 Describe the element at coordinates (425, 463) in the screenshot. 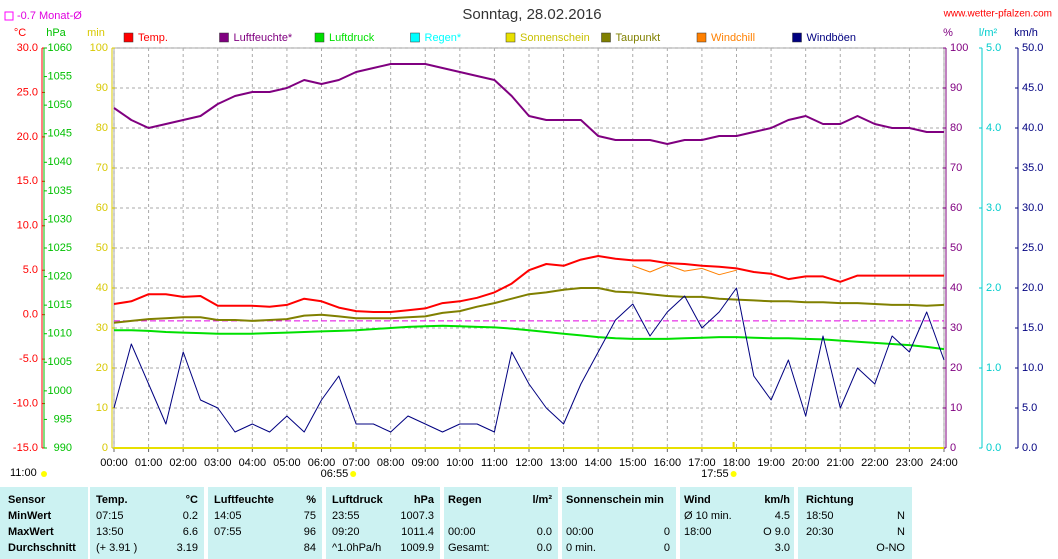

I see `x-tick-label: 09:00` at that location.